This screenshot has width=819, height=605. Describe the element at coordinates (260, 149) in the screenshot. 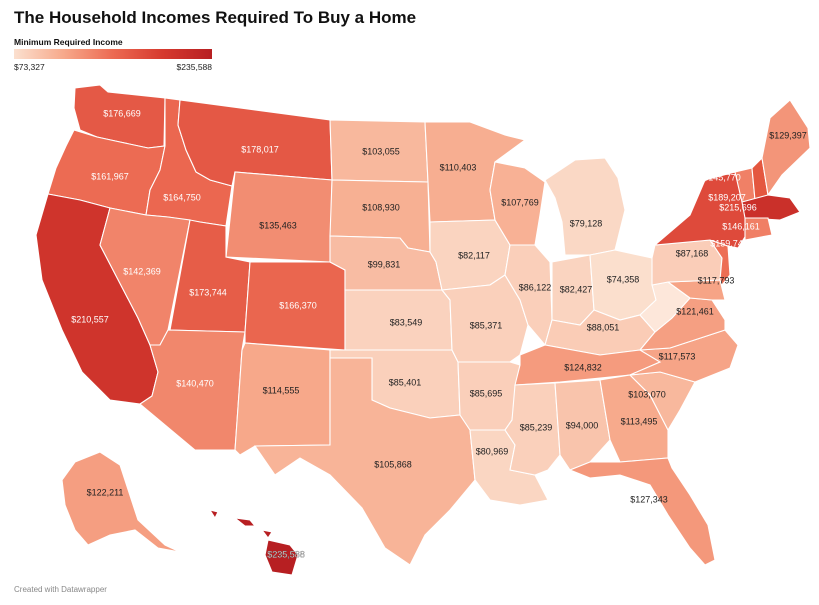

I see `state-label-mt: $178,017` at that location.